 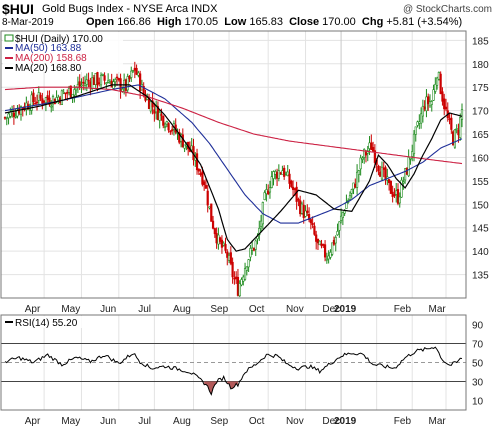 What do you see at coordinates (437, 309) in the screenshot?
I see `price-x-tick: Mar` at bounding box center [437, 309].